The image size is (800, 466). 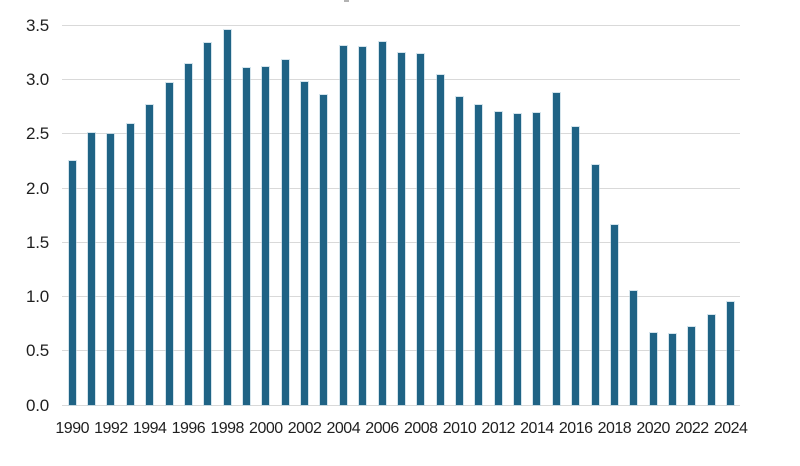 What do you see at coordinates (346, 1) in the screenshot?
I see `cropped-text-fragment` at bounding box center [346, 1].